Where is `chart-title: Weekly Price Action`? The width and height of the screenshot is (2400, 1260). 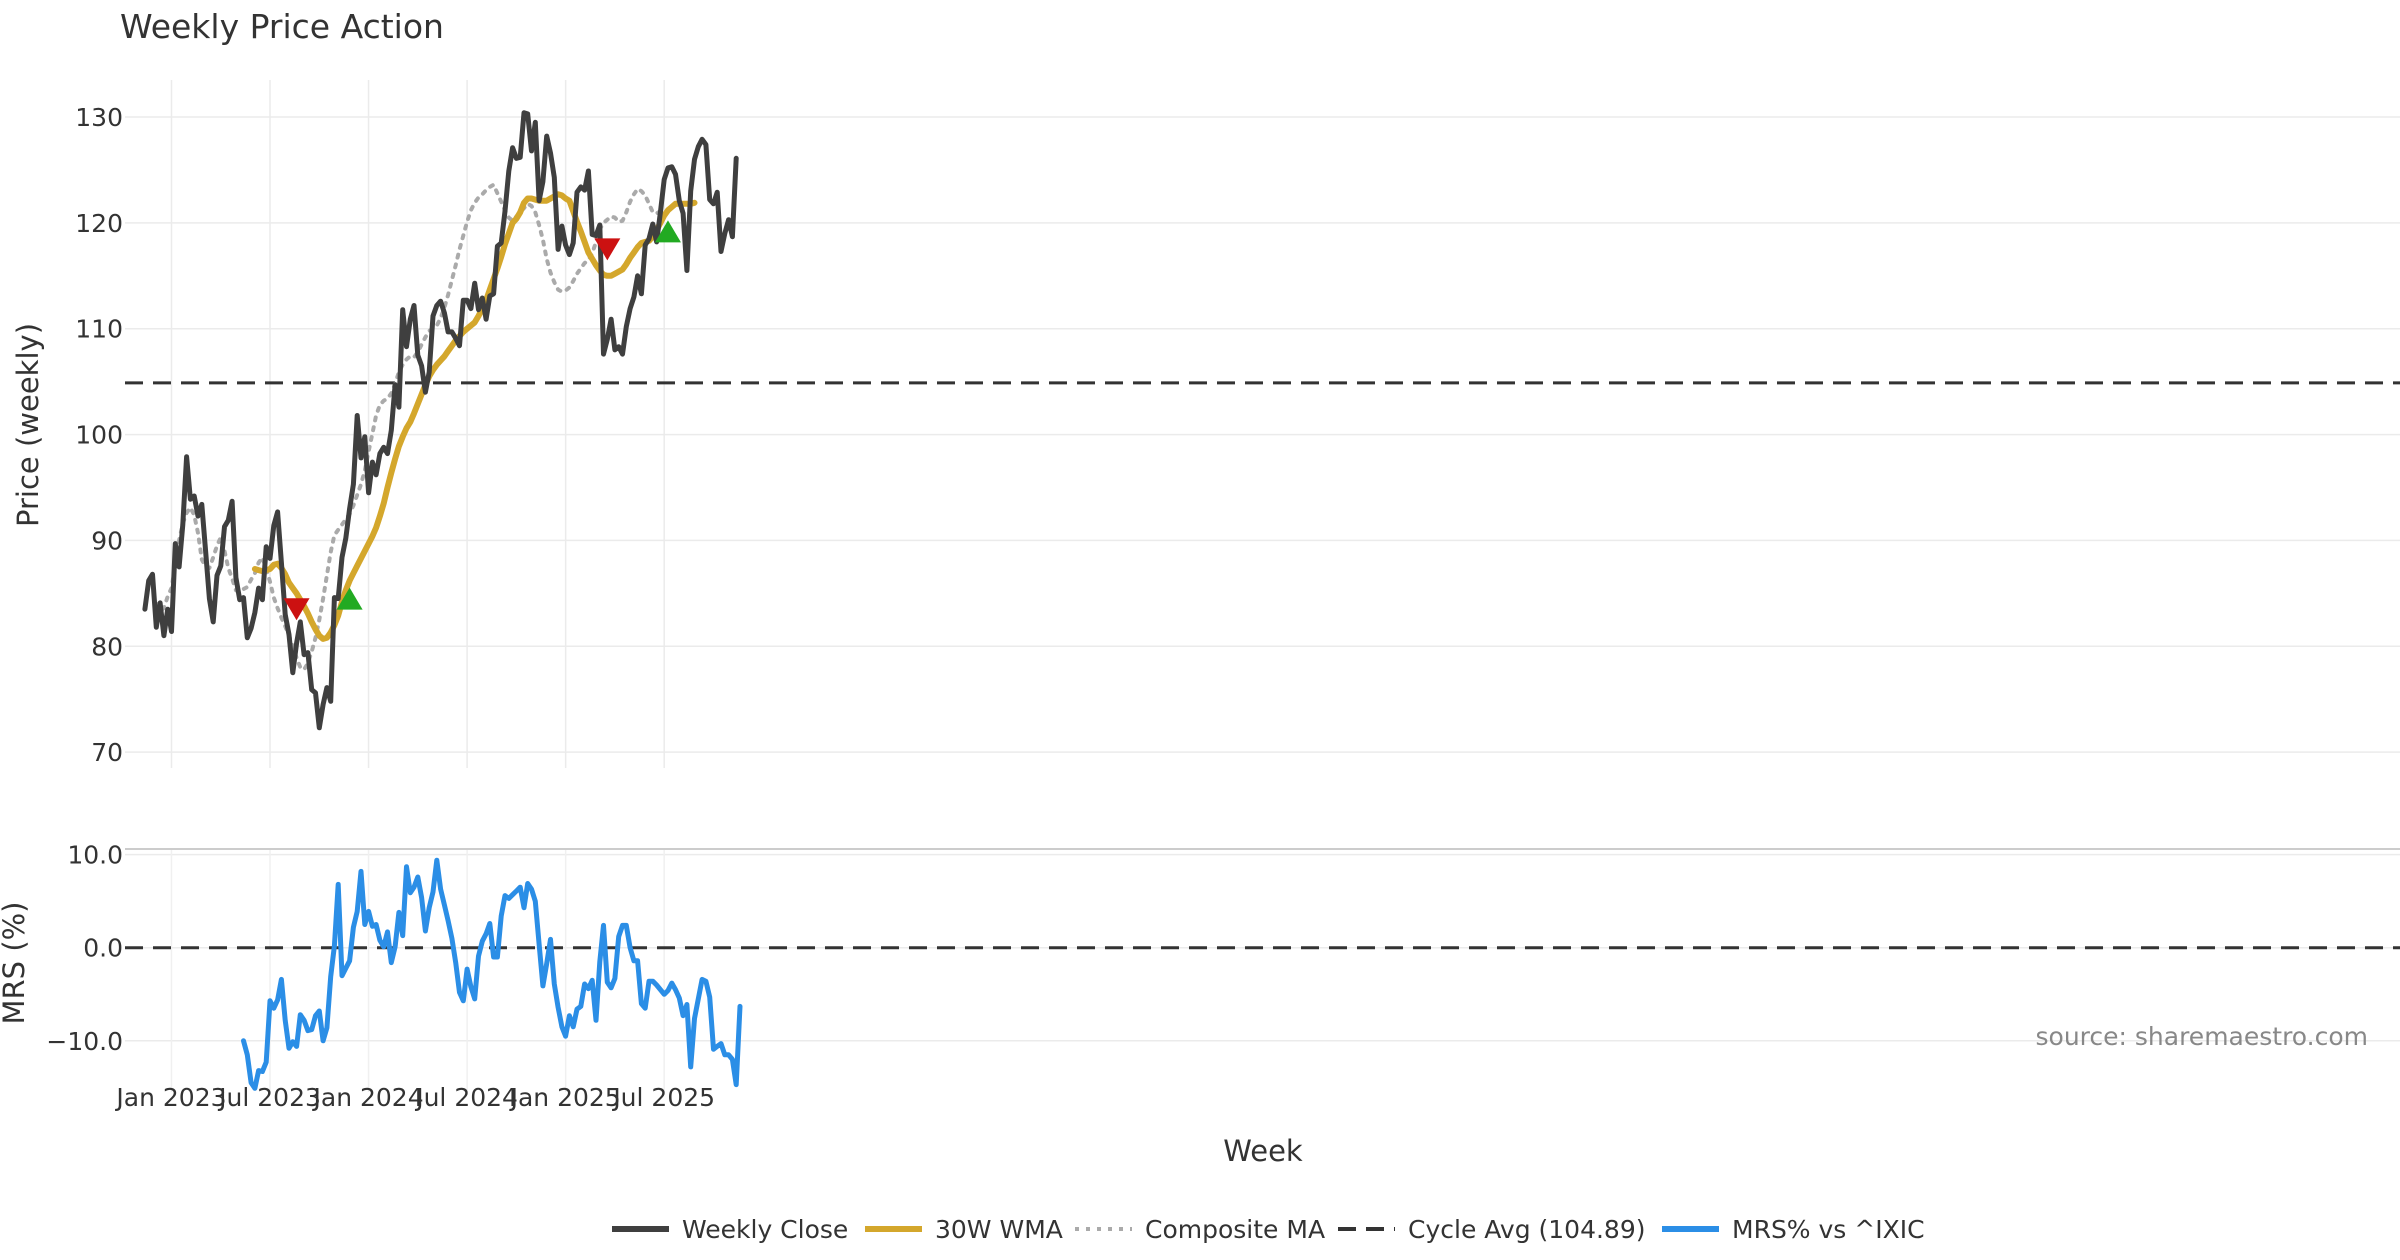
chart-title: Weekly Price Action is located at coordinates (282, 26).